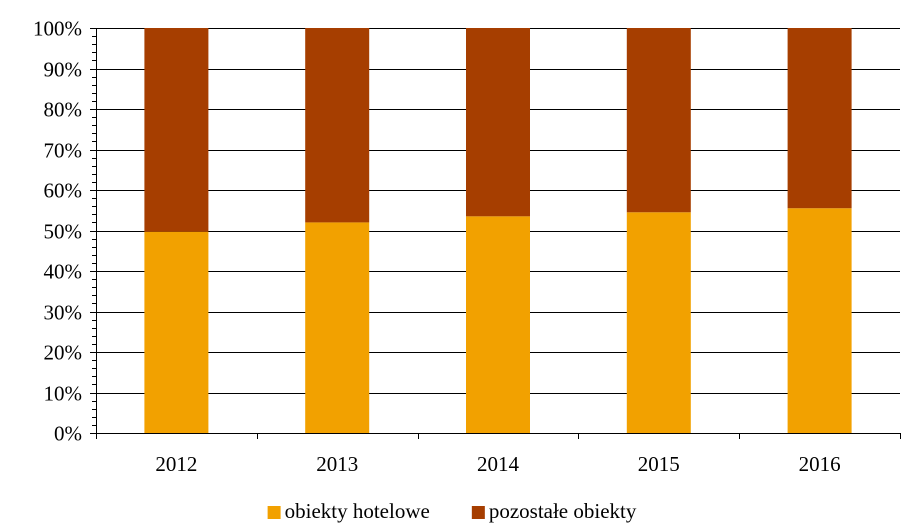  Describe the element at coordinates (63, 394) in the screenshot. I see `y-tick-label: 10%` at that location.